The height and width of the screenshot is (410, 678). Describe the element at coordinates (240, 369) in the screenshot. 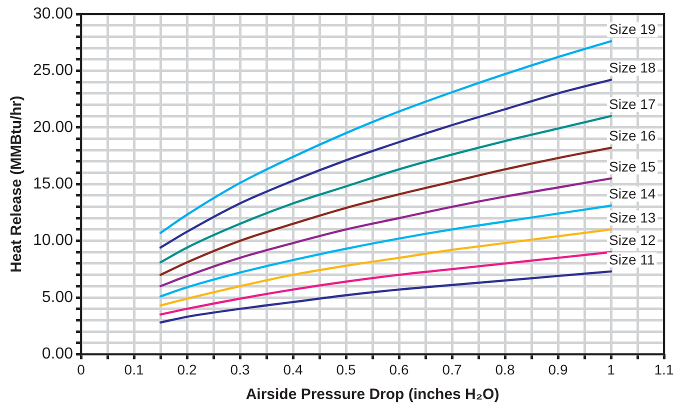

I see `x-tick-label: 0.3` at that location.